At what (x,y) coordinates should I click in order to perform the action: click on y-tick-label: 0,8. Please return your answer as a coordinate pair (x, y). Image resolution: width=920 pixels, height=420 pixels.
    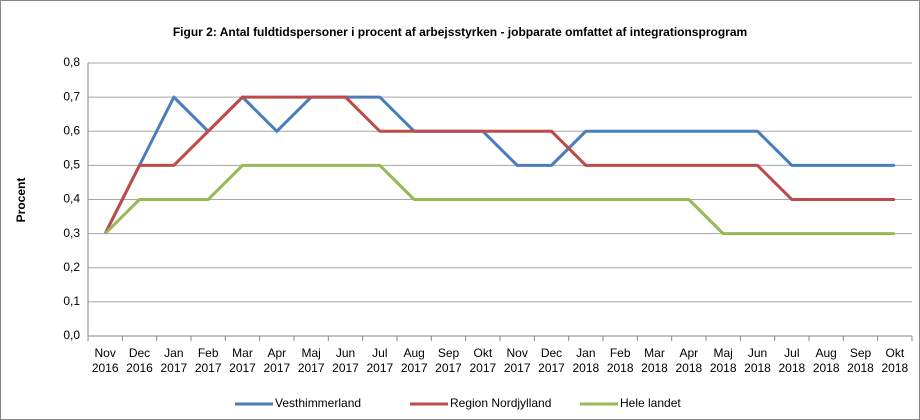
    Looking at the image, I should click on (71, 62).